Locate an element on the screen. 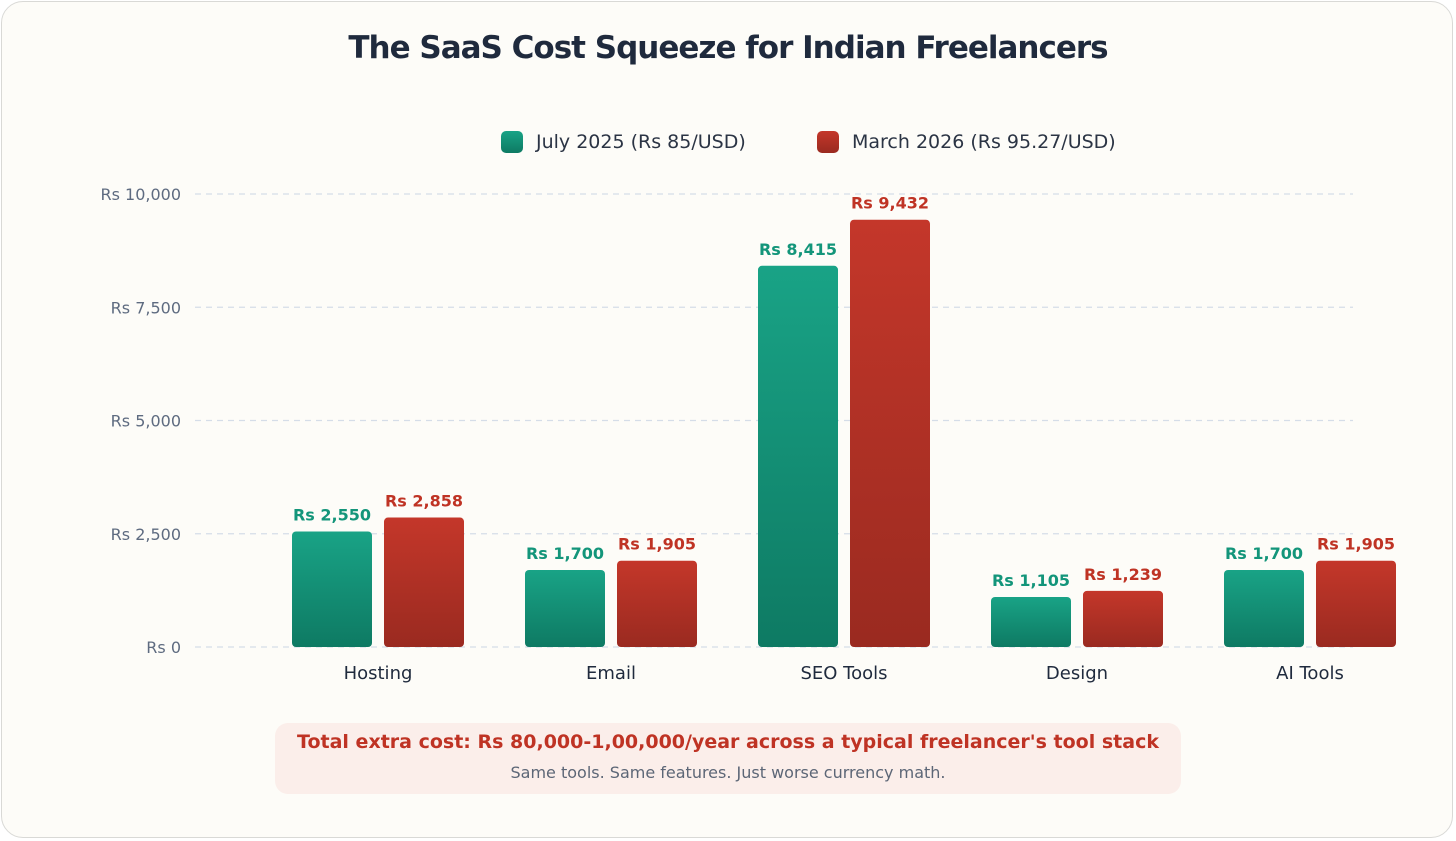 The height and width of the screenshot is (841, 1456). legend-item-july-2025: July 2025 (Rs 85/USD) is located at coordinates (623, 142).